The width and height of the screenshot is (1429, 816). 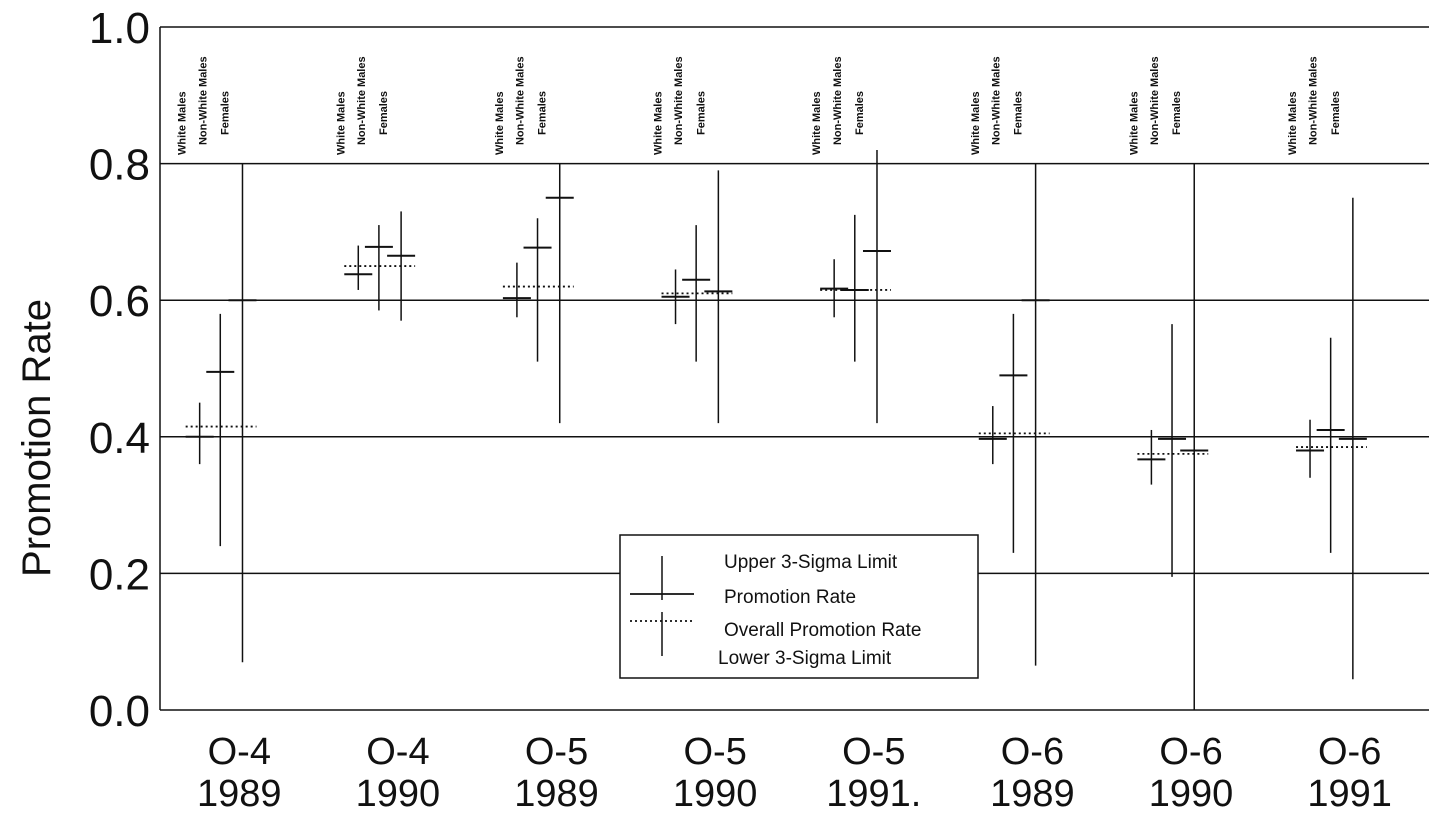 I want to click on legend-upper-limit-label: Upper 3-Sigma Limit, so click(x=811, y=562).